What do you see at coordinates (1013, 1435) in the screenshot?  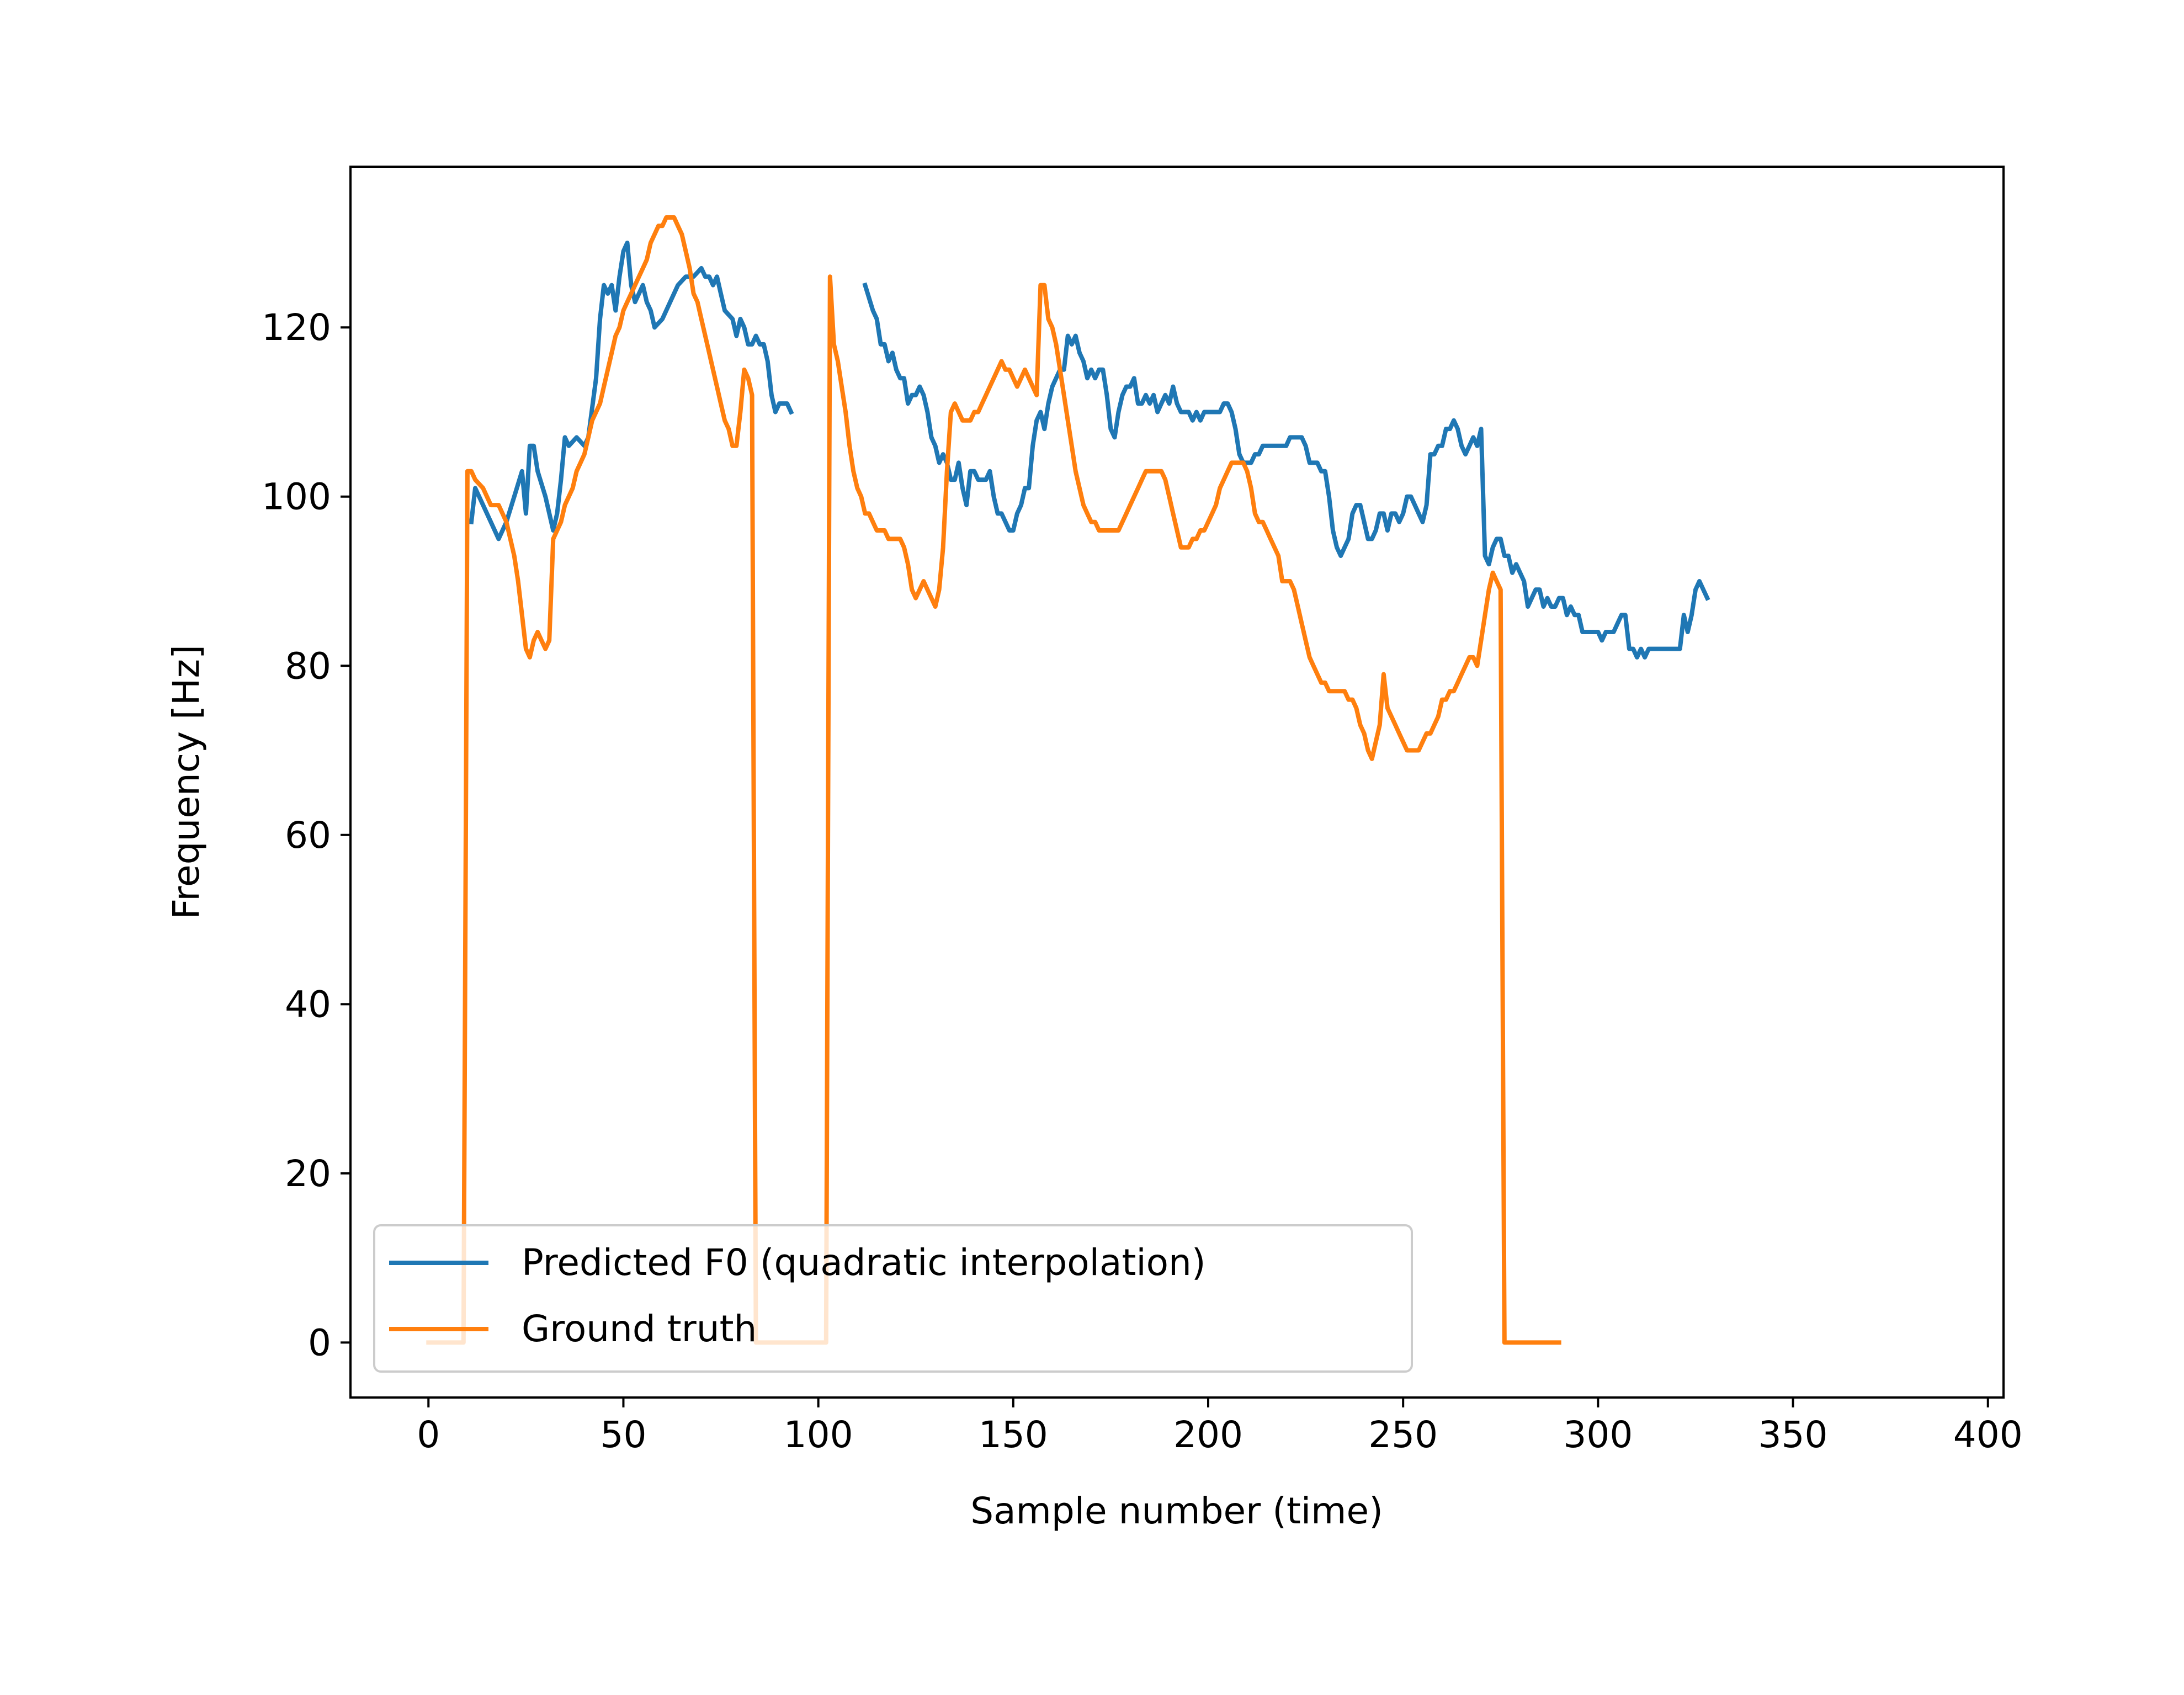 I see `x-tick-label: 150` at bounding box center [1013, 1435].